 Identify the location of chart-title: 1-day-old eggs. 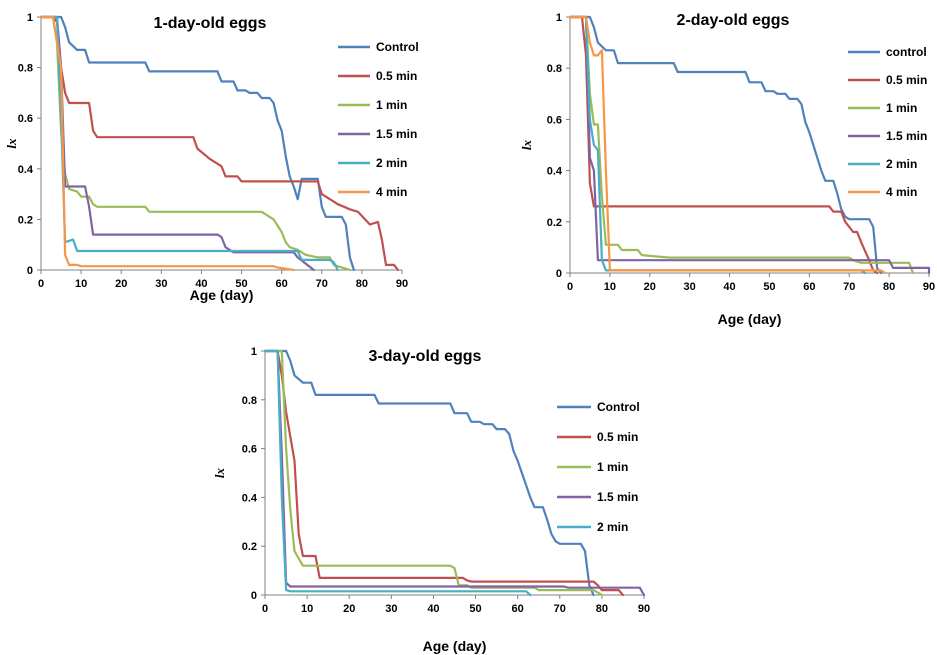
(210, 23).